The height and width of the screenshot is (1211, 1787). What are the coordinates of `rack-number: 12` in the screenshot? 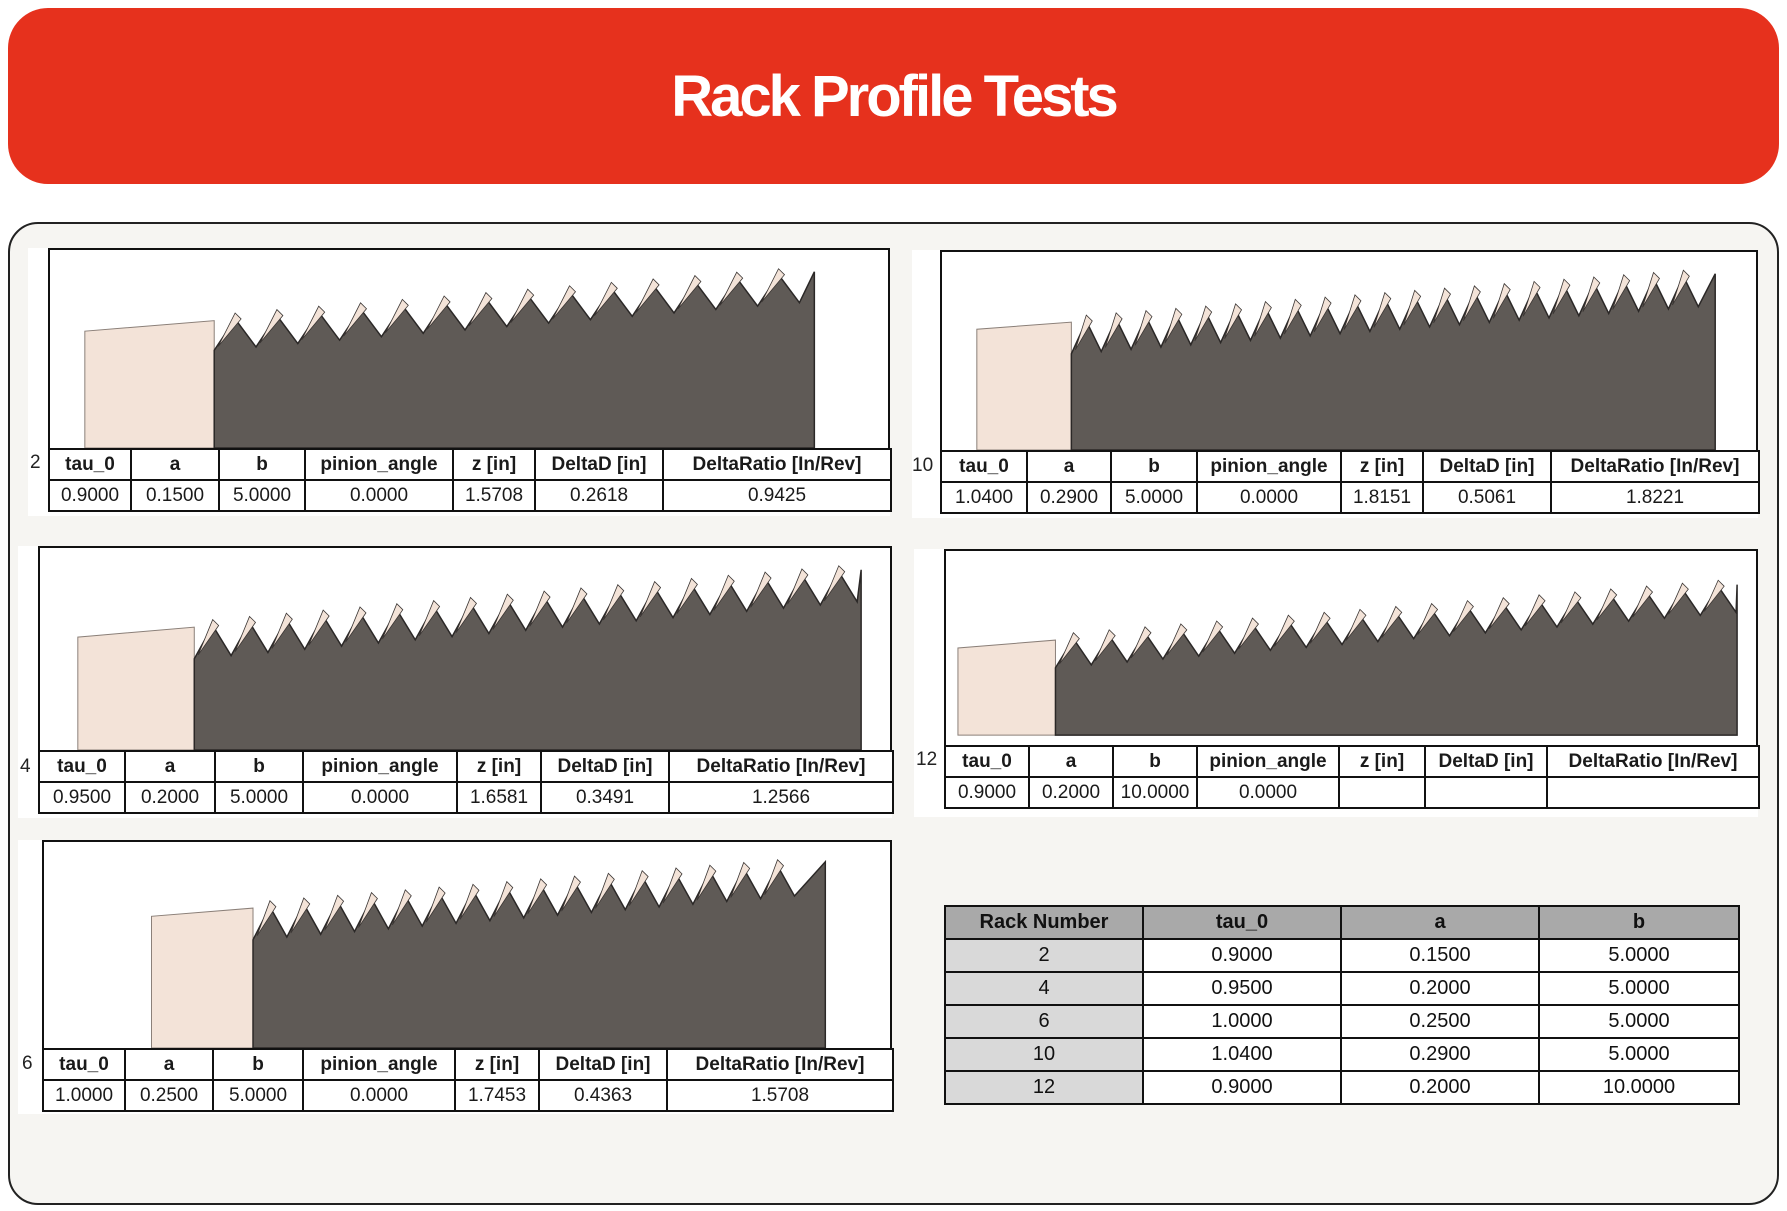 It's located at (927, 759).